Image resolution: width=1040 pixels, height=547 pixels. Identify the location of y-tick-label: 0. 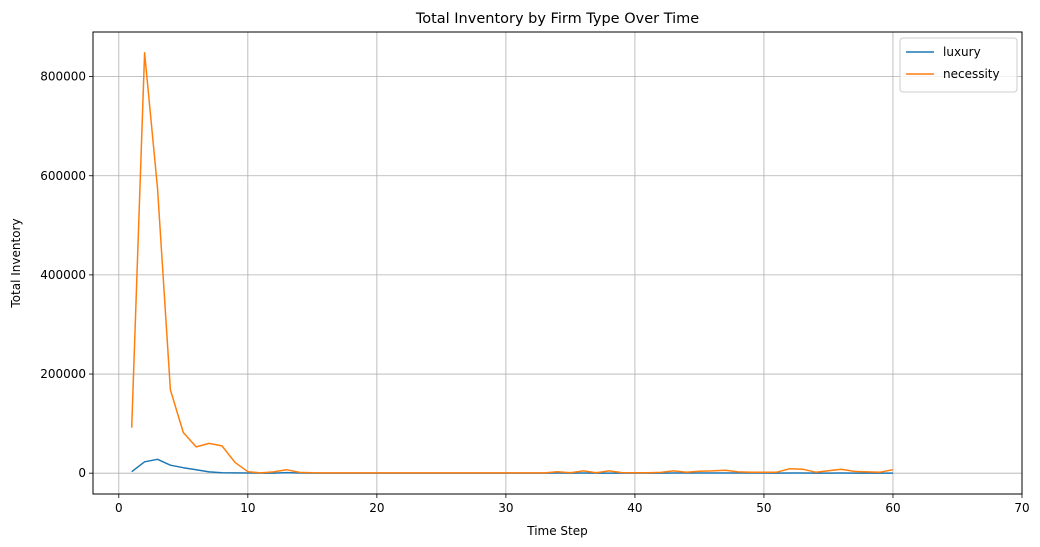
(82, 473).